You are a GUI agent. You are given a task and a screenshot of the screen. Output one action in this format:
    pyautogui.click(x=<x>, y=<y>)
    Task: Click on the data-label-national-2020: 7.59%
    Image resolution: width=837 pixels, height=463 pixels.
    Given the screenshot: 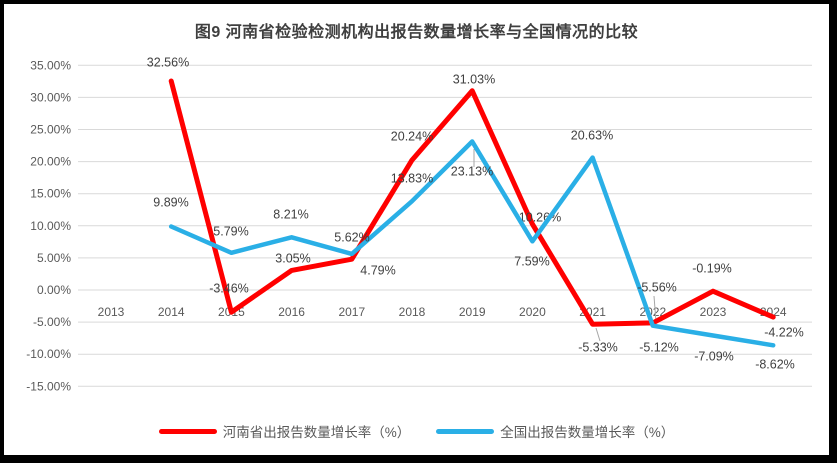 What is the action you would take?
    pyautogui.click(x=531, y=262)
    